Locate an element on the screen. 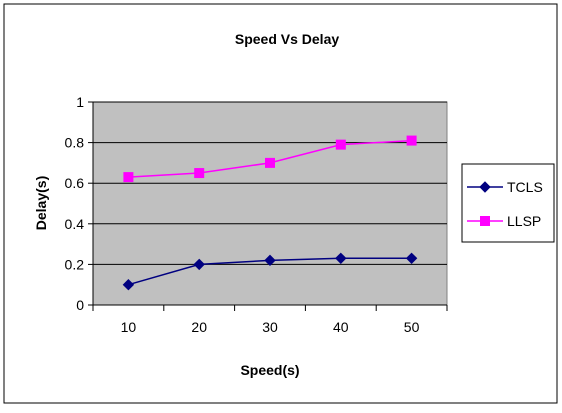 This screenshot has width=562, height=413. legend: TCLS LLSP is located at coordinates (505, 204).